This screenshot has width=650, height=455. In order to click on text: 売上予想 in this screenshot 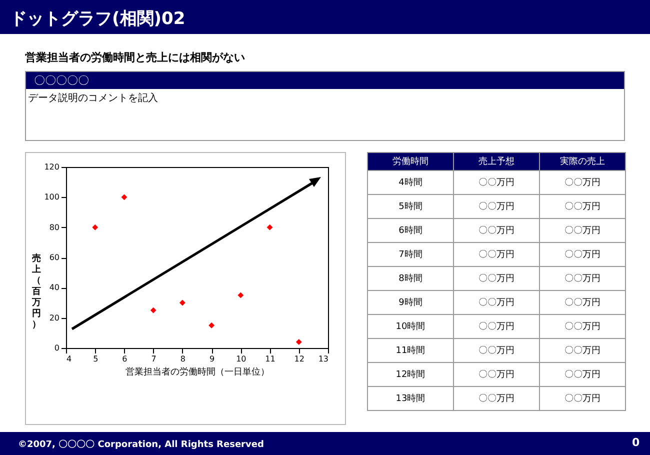, I will do `click(497, 161)`.